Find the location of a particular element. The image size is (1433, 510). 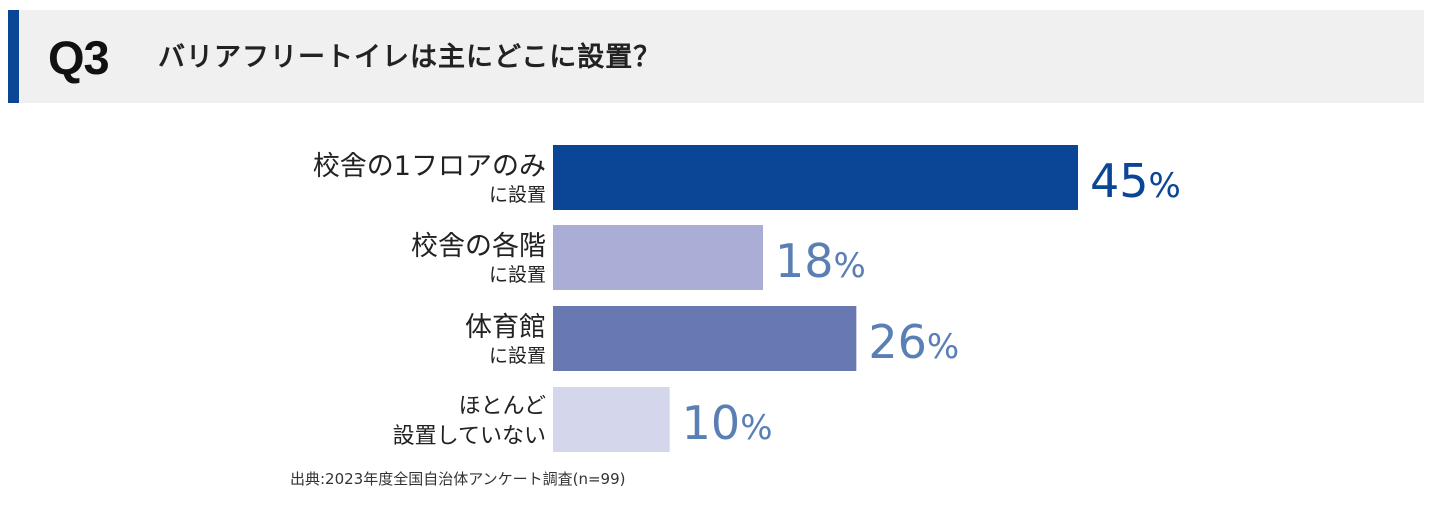

question-title: バリアフリートイレは主にどこに設置？ is located at coordinates (410, 57).